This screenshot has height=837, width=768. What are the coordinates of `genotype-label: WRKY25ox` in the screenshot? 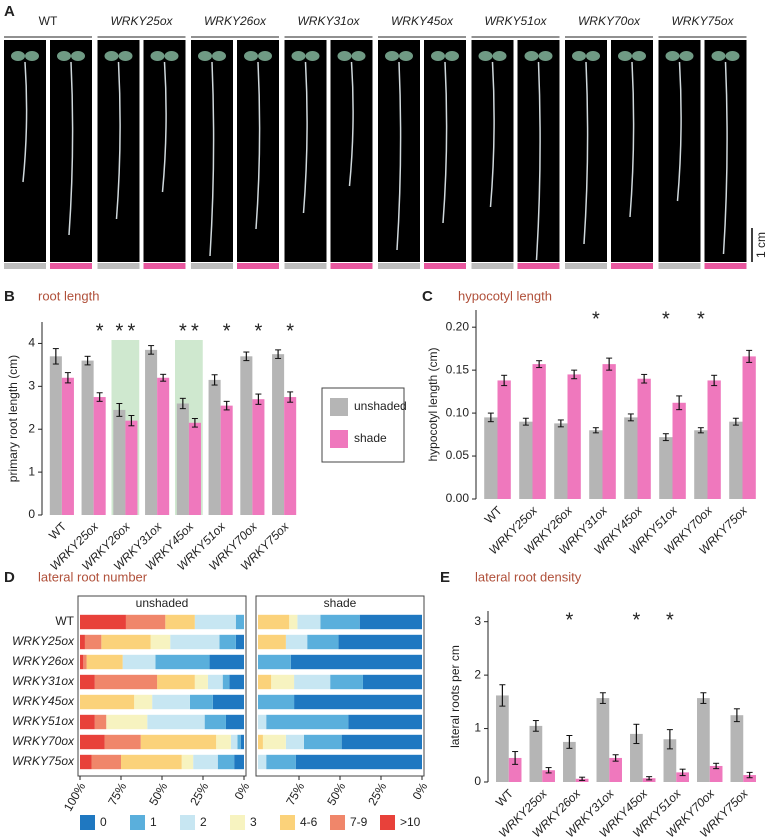 It's located at (141, 21).